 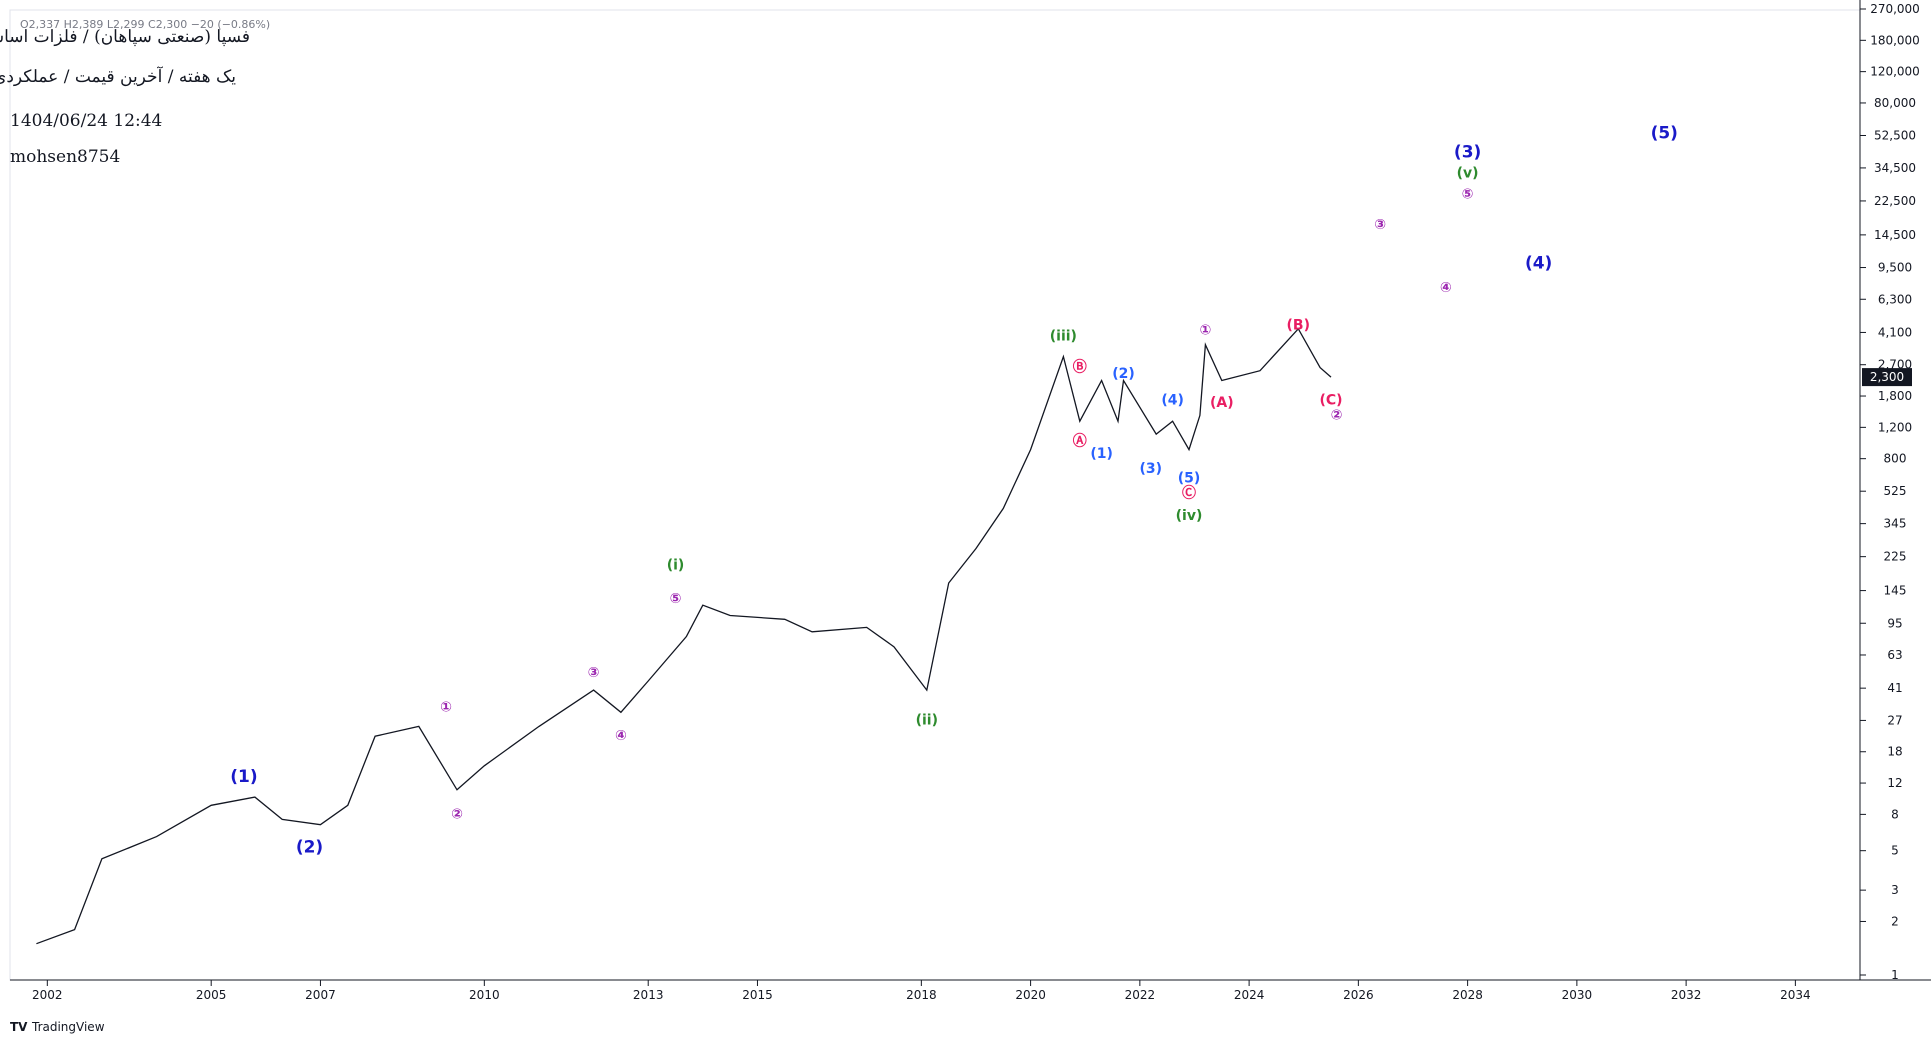 What do you see at coordinates (1577, 995) in the screenshot?
I see `x-tick-label: 2030` at bounding box center [1577, 995].